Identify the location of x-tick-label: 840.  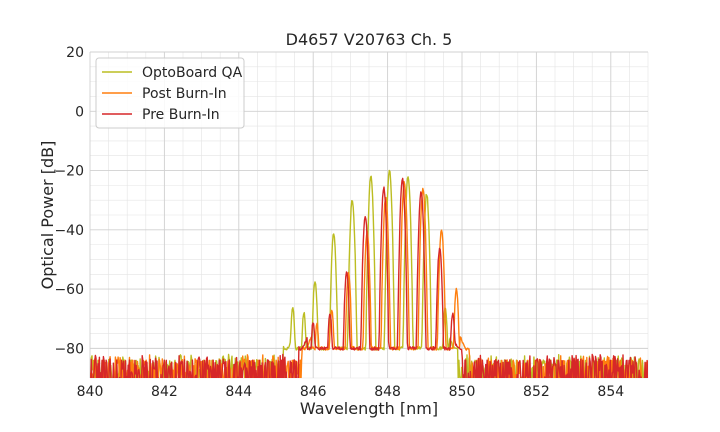
(90, 392).